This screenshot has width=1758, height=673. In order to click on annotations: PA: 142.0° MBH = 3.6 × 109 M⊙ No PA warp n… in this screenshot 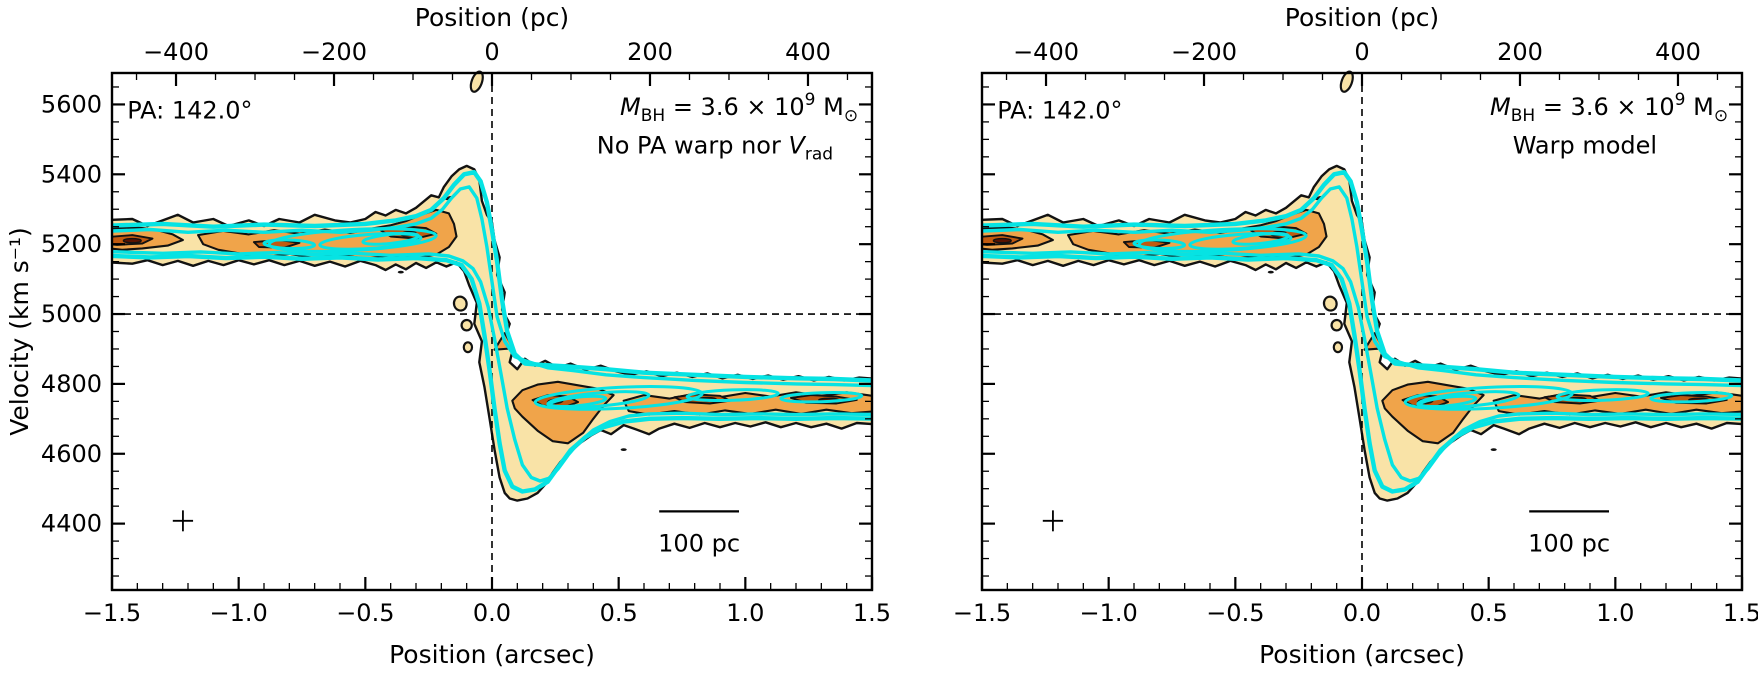, I will do `click(492, 127)`.